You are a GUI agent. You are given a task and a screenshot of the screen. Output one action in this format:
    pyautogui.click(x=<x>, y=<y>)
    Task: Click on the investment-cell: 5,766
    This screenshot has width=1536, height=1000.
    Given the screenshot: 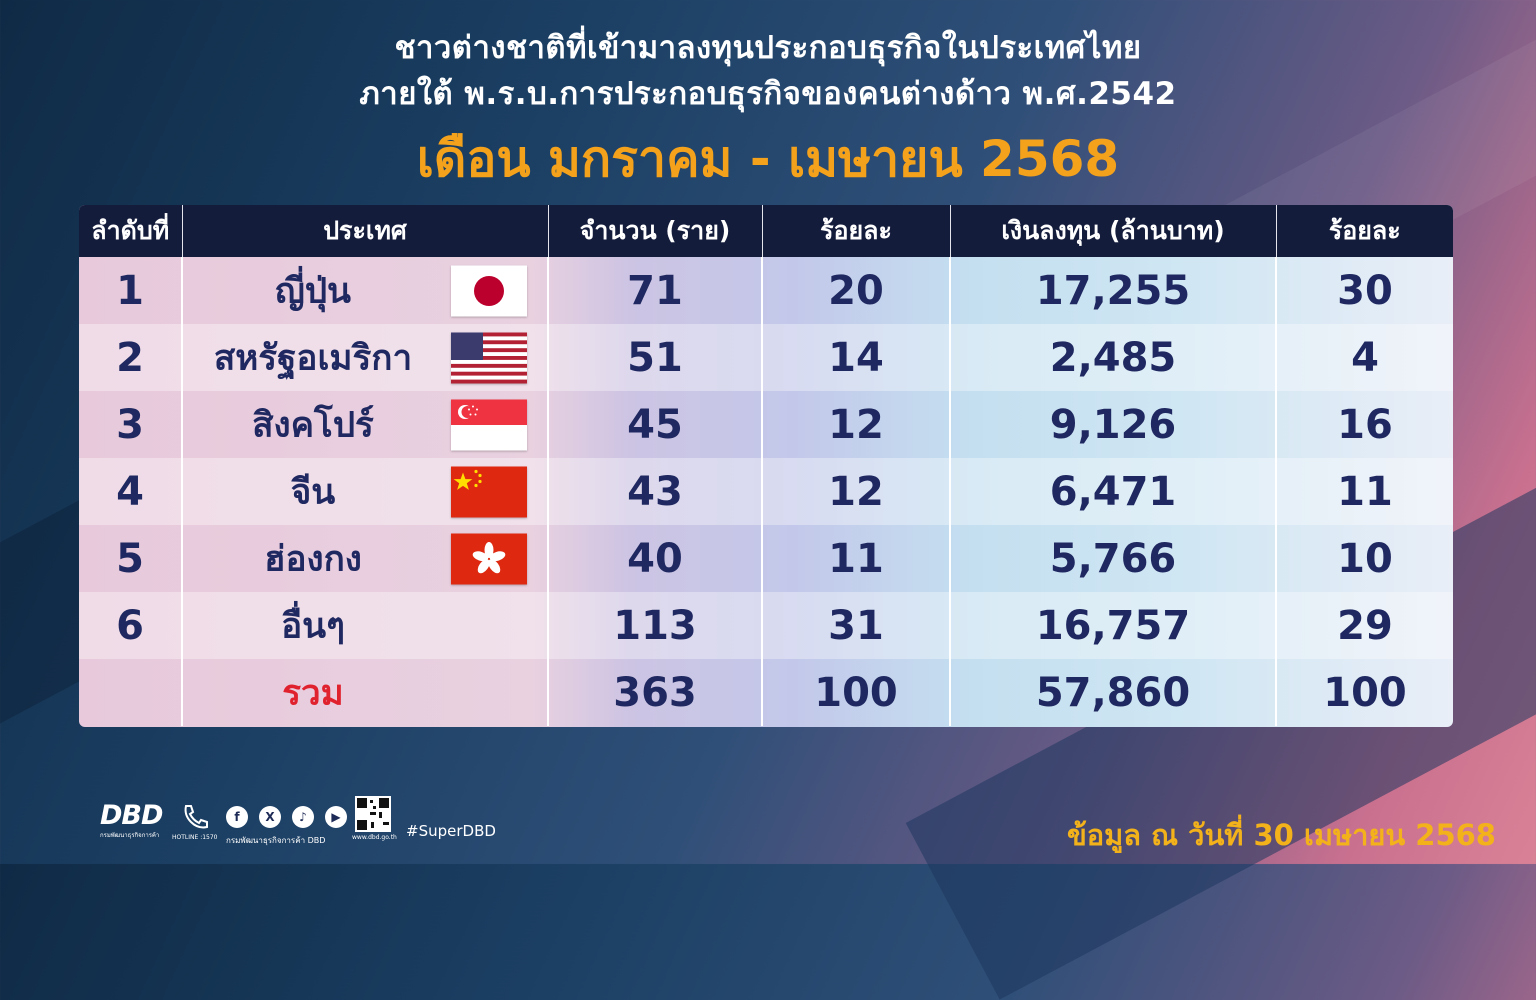 What is the action you would take?
    pyautogui.click(x=1113, y=558)
    